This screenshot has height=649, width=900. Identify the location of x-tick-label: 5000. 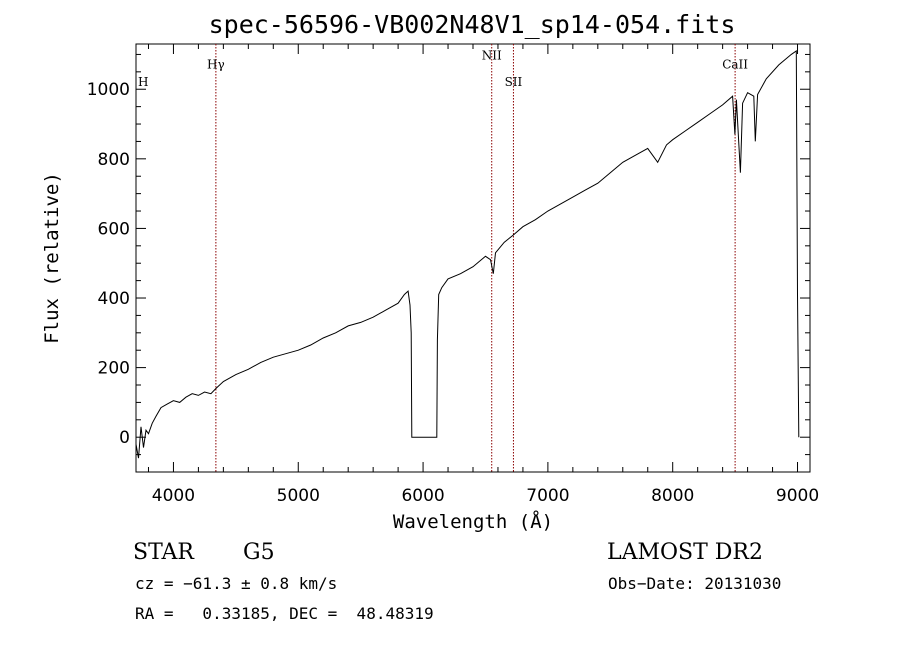
(298, 496).